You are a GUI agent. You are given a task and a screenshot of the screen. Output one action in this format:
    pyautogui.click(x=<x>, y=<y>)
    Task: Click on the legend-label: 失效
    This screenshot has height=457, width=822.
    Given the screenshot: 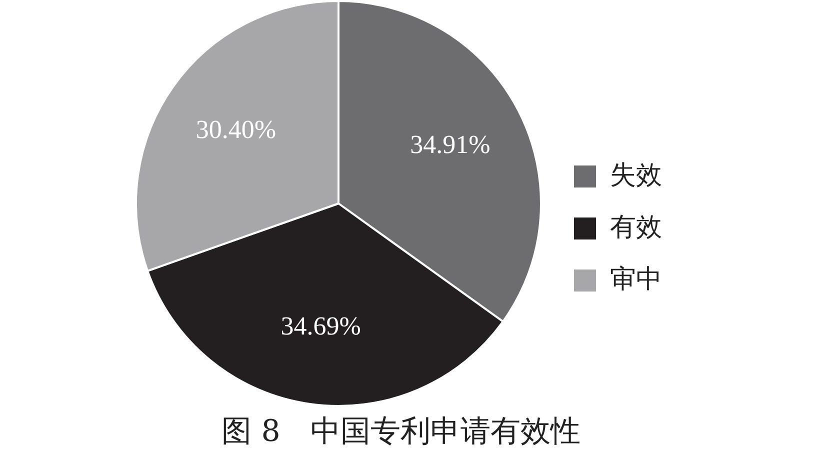 What is the action you would take?
    pyautogui.click(x=636, y=175)
    